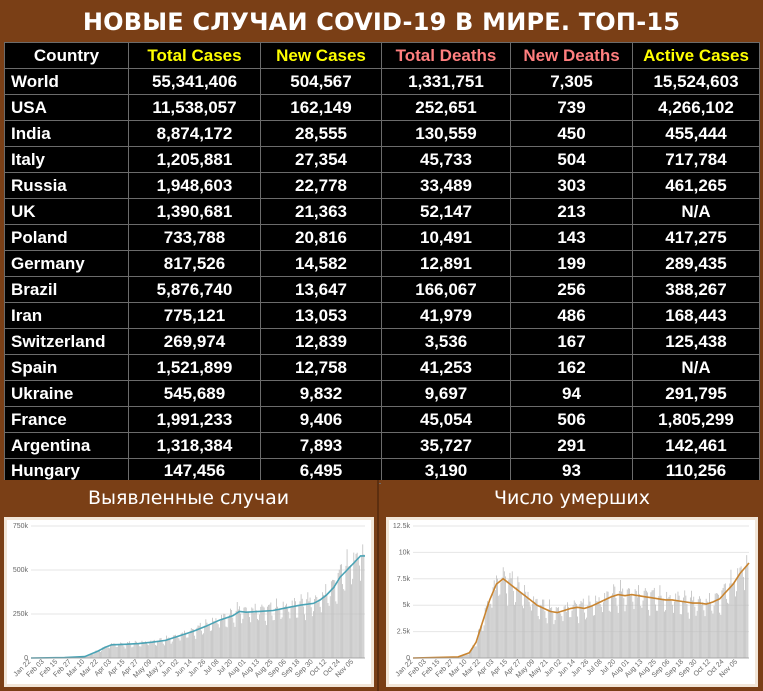  Describe the element at coordinates (321, 393) in the screenshot. I see `cell-new-cases: 9,832` at that location.